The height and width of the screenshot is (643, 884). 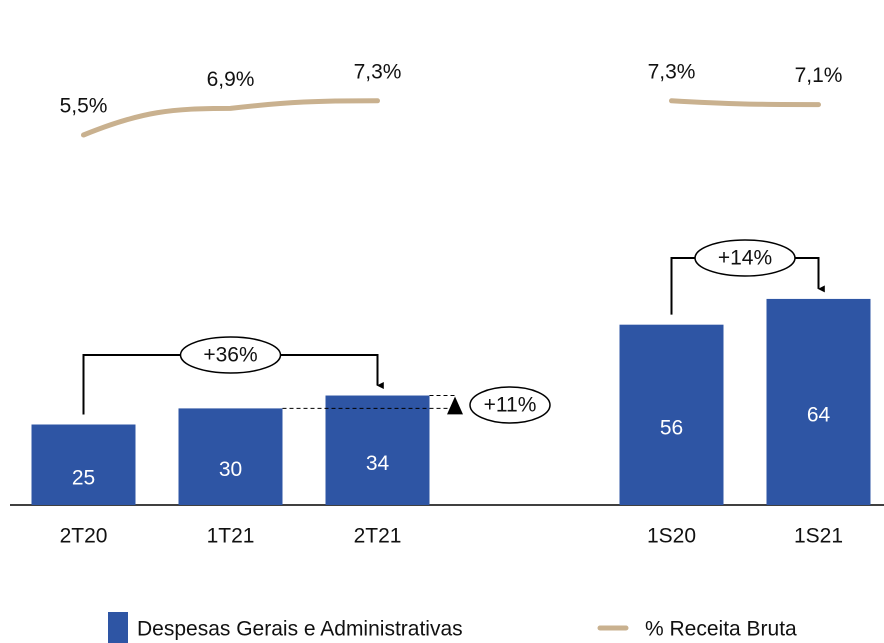 I want to click on x-tick-label: 1S20, so click(x=671, y=536).